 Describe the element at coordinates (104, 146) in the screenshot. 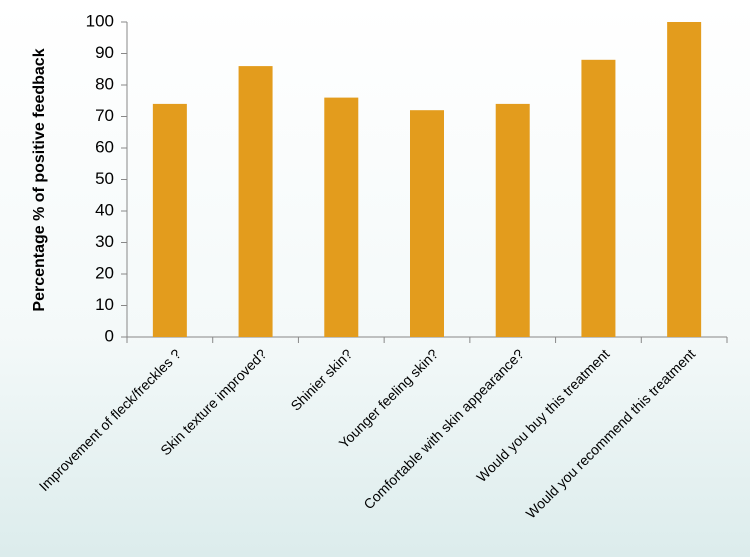

I see `y-tick-label: 60` at that location.